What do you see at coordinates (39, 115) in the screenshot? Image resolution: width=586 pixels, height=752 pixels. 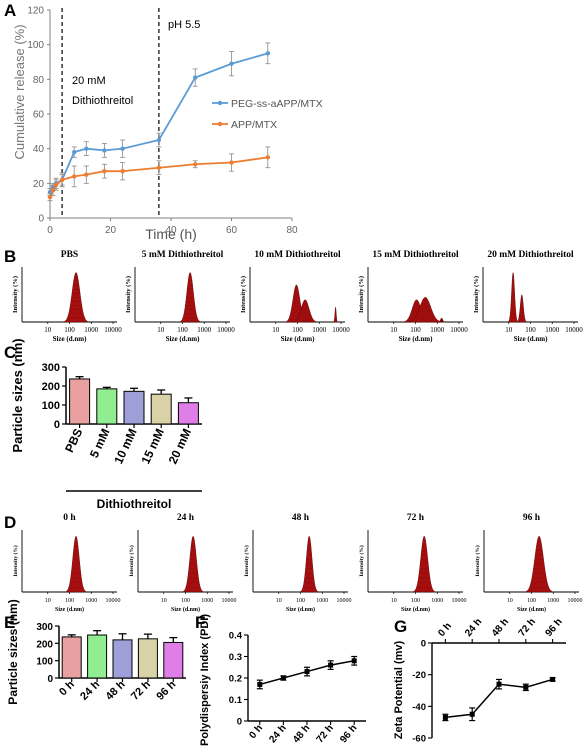 I see `y-tick-label: 60` at bounding box center [39, 115].